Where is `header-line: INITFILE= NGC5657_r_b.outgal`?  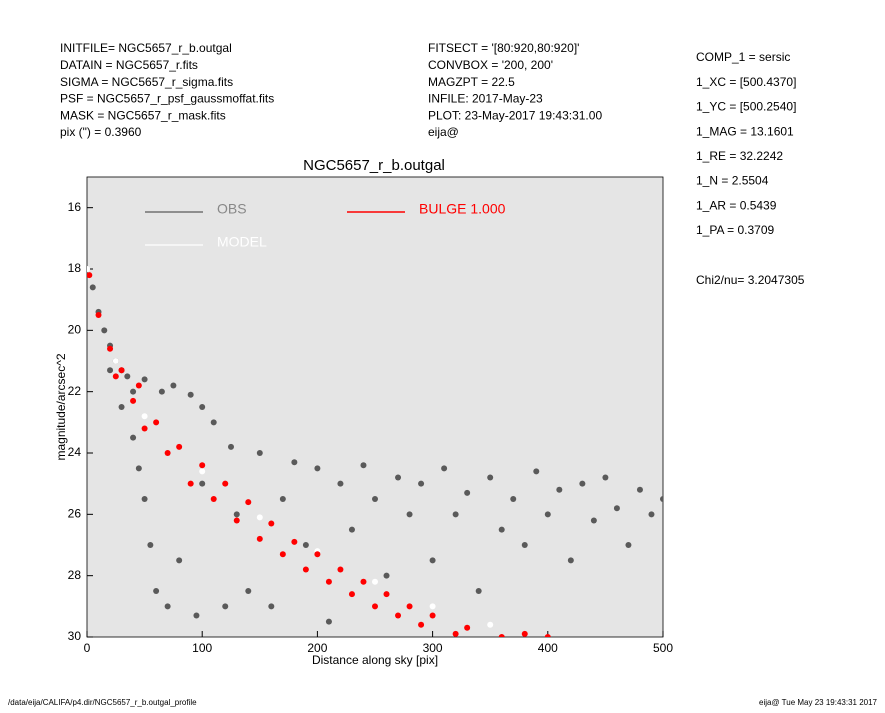 header-line: INITFILE= NGC5657_r_b.outgal is located at coordinates (146, 48).